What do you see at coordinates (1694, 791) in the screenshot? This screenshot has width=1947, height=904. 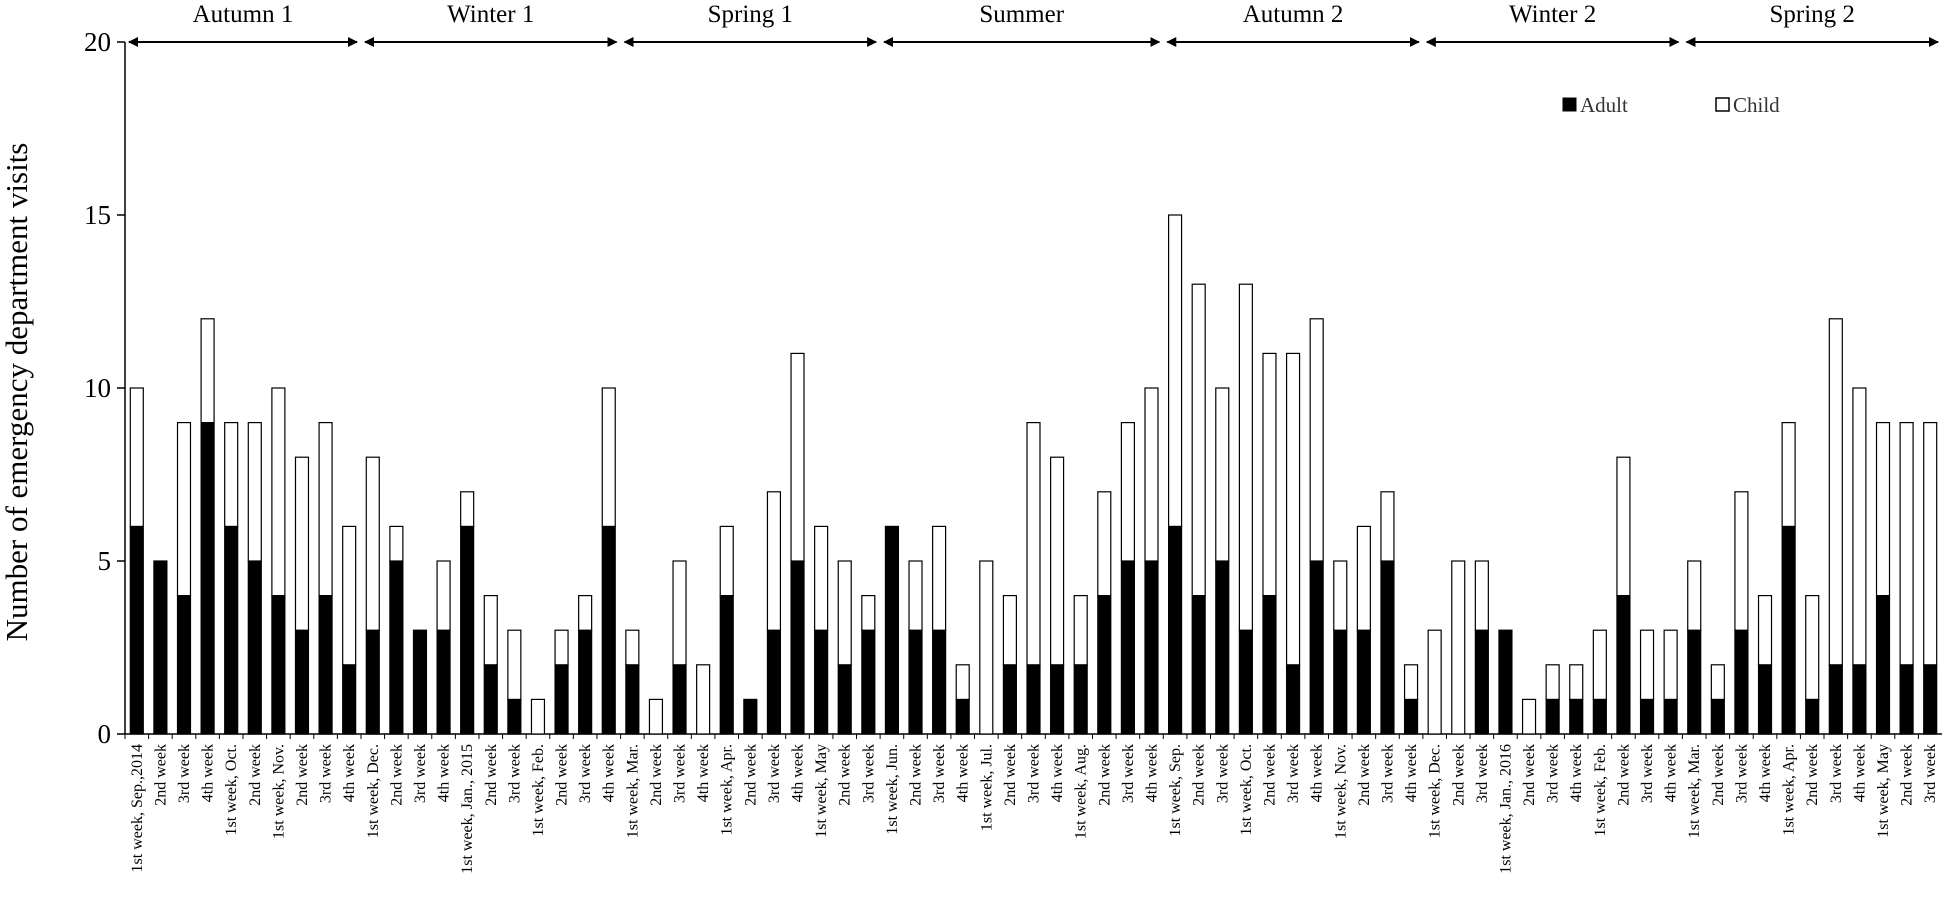 I see `x-tick-label: 1st week, Mar.` at bounding box center [1694, 791].